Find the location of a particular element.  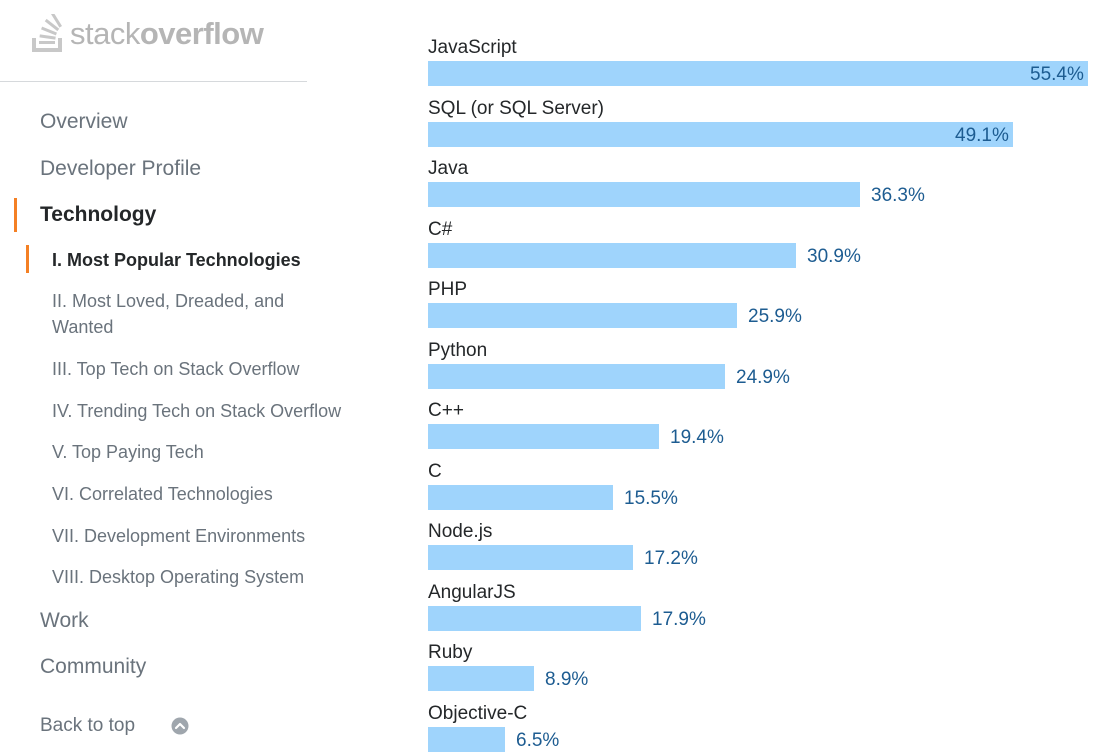

back-to-top-label: Back to top is located at coordinates (88, 725).